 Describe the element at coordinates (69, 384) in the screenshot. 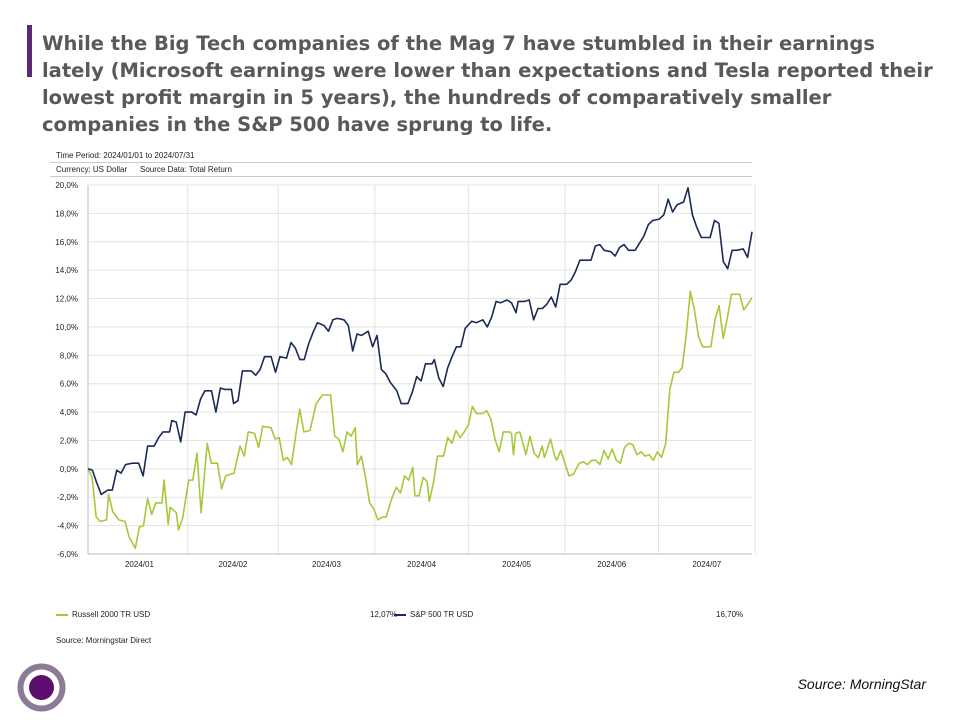

I see `y-tick-label: 6,0%` at that location.